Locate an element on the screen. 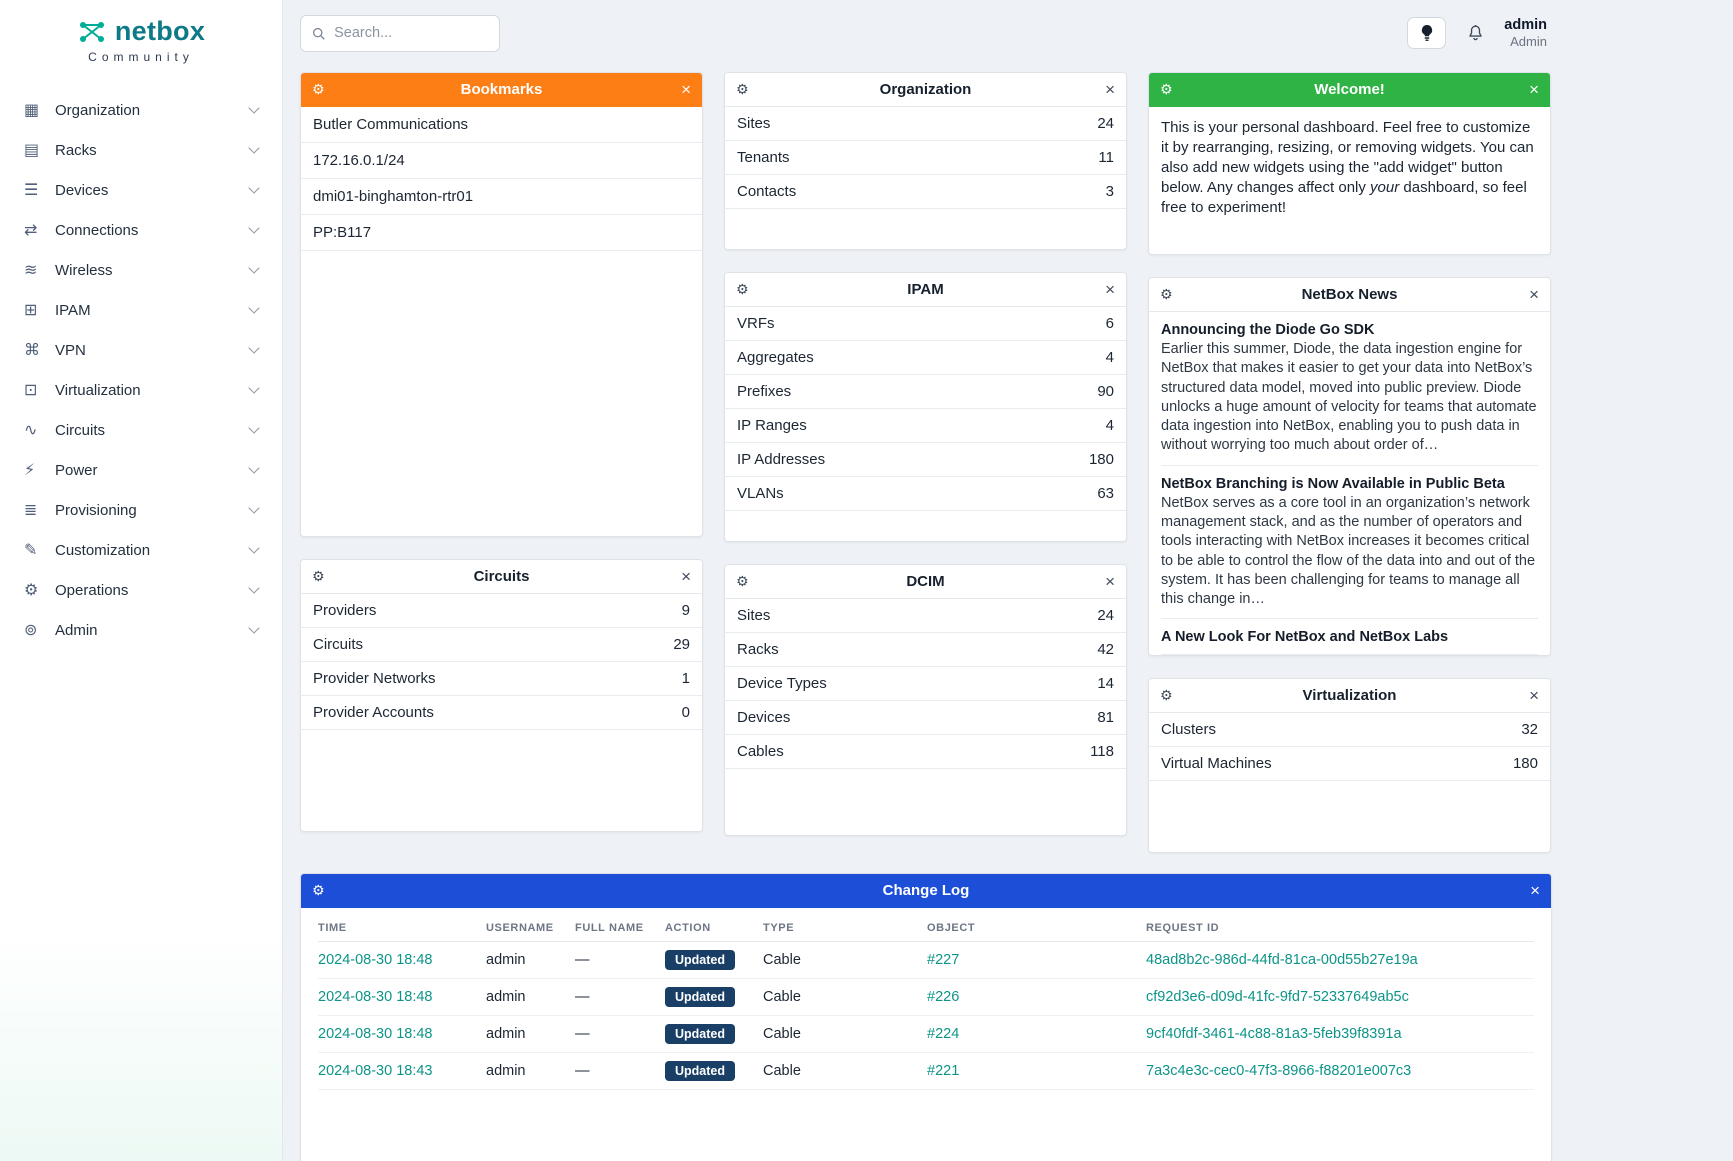  stat-value: 3 is located at coordinates (1109, 191).